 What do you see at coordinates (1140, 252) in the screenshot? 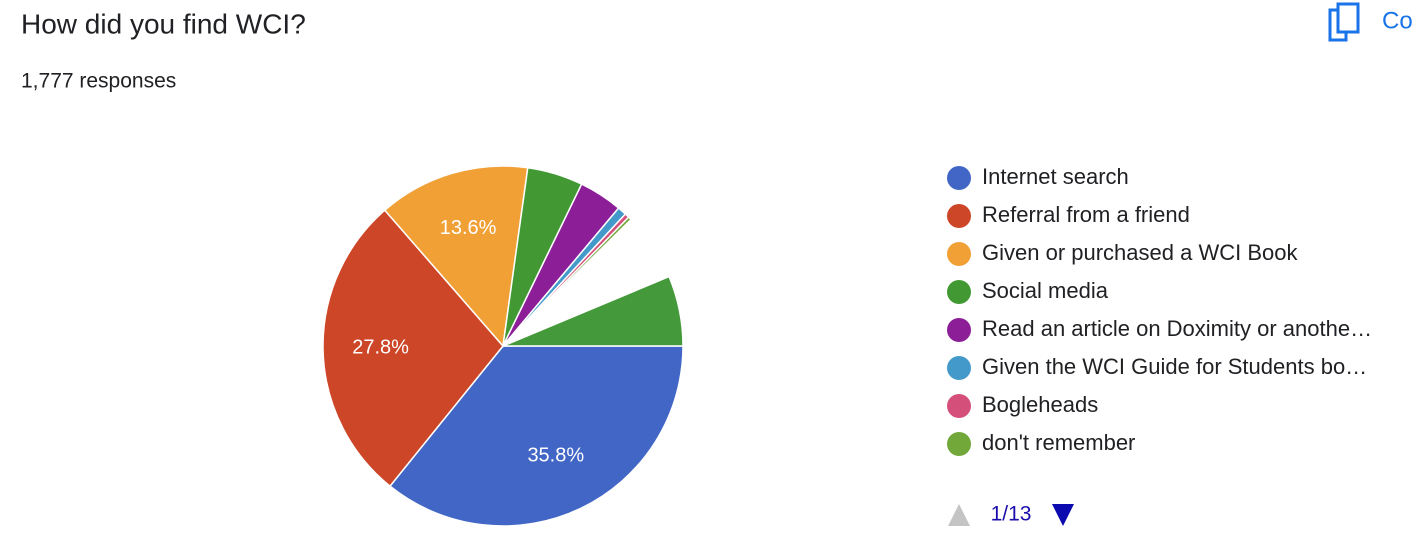
I see `legend-label: Given or purchased a WCI Book` at bounding box center [1140, 252].